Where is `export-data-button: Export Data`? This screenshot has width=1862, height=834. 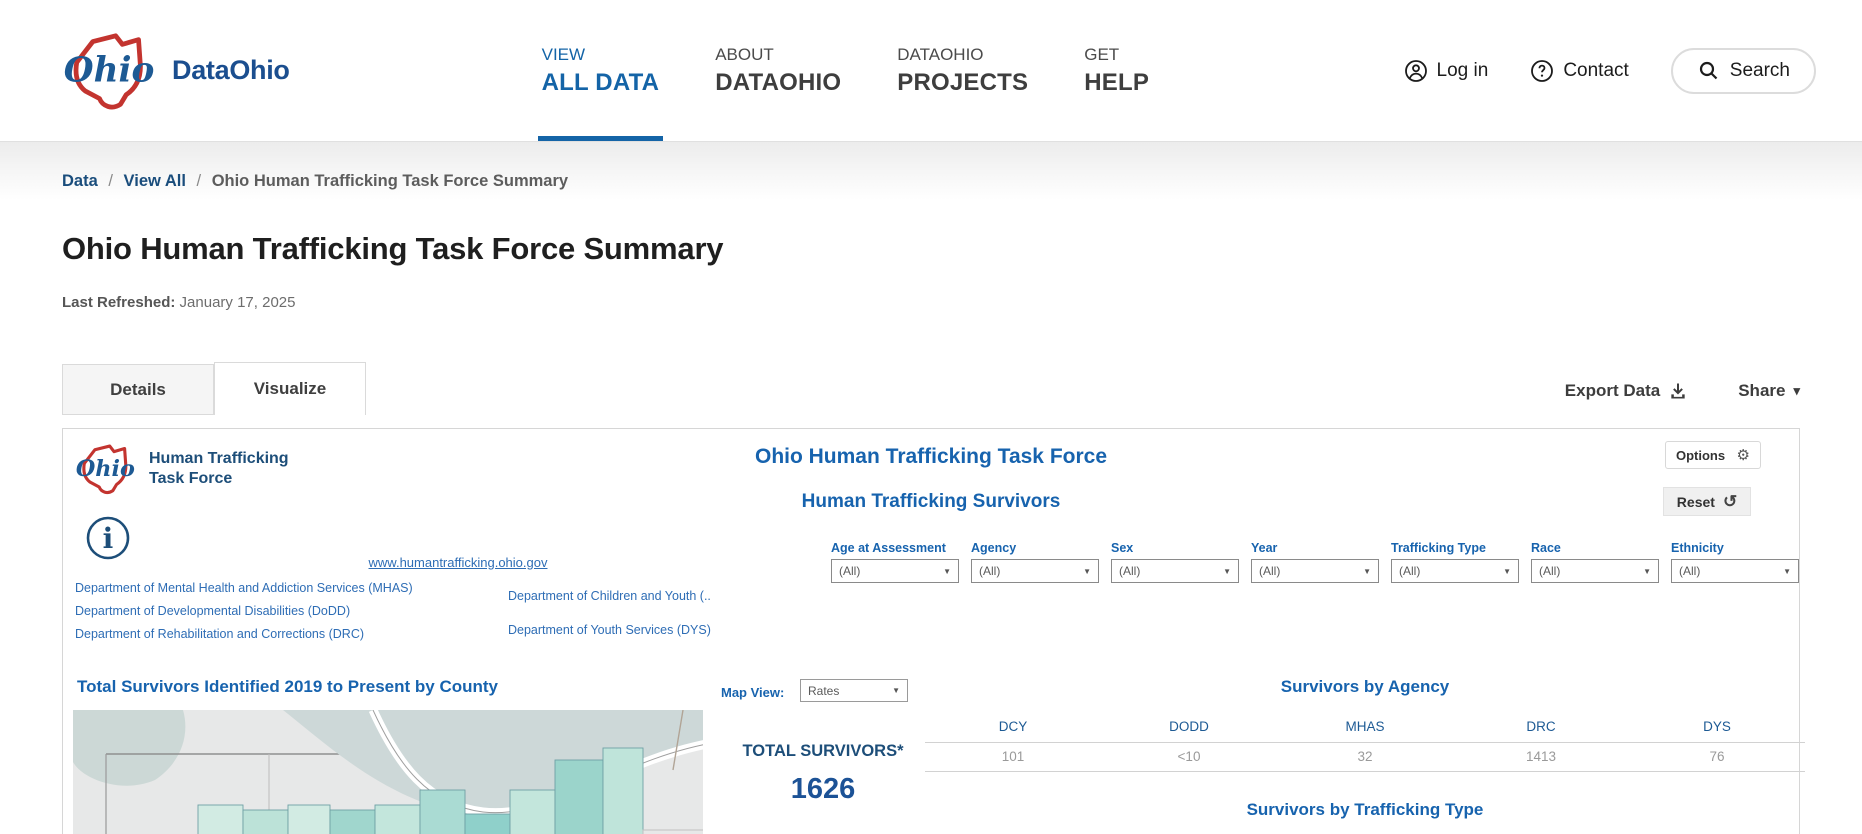
export-data-button: Export Data is located at coordinates (1626, 391).